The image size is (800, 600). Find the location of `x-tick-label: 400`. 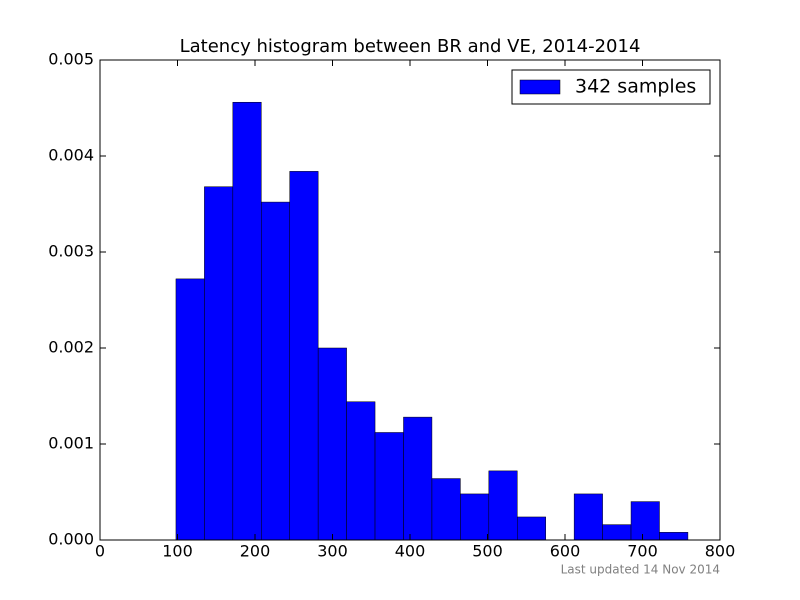

x-tick-label: 400 is located at coordinates (410, 551).